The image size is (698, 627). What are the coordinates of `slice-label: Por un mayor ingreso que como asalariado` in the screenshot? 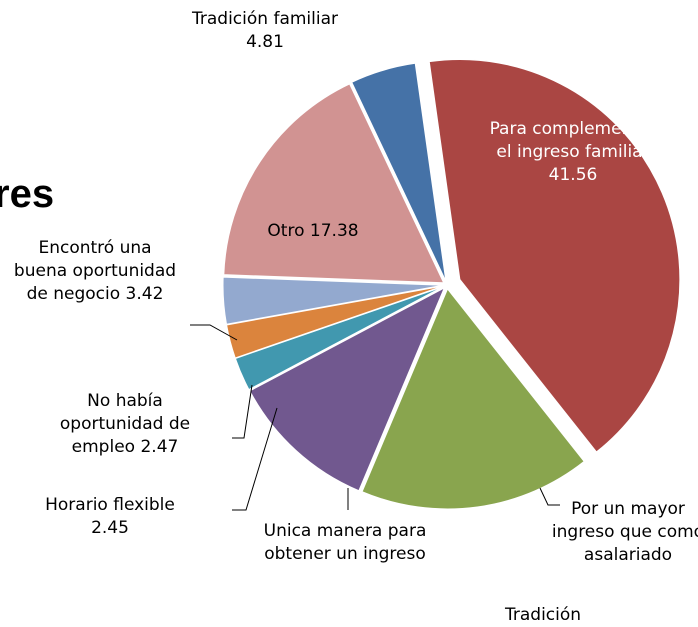 It's located at (623, 532).